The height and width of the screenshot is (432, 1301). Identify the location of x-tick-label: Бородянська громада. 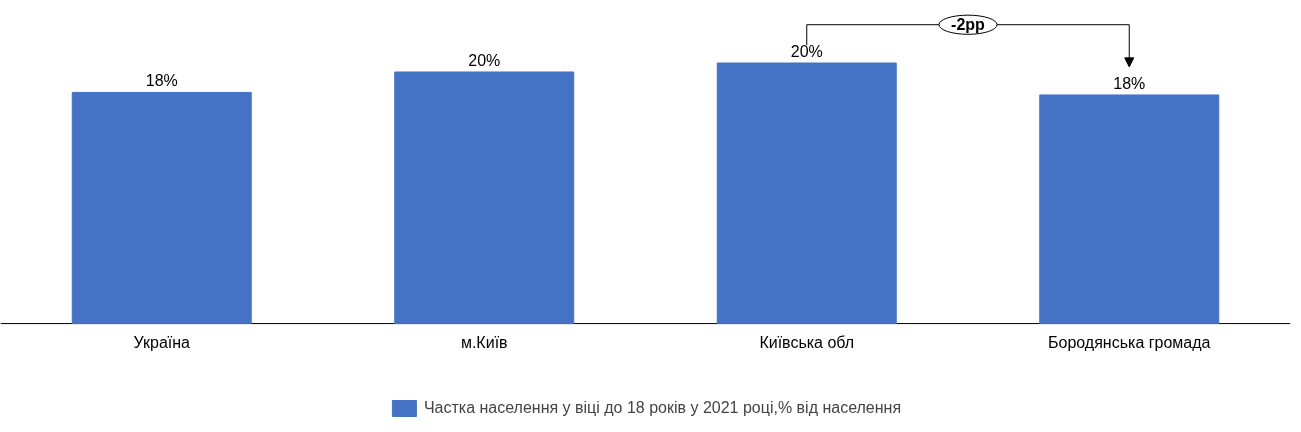
(1129, 342).